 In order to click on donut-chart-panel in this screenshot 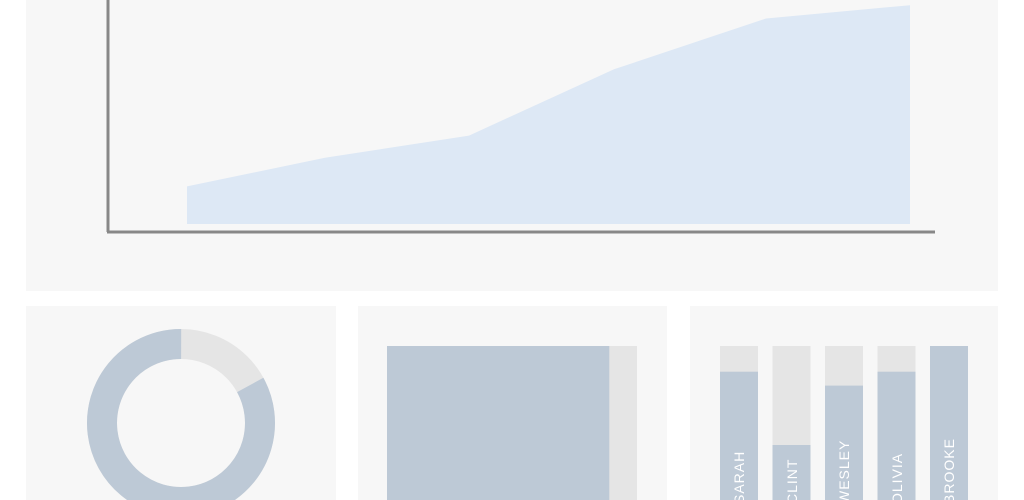, I will do `click(181, 403)`.